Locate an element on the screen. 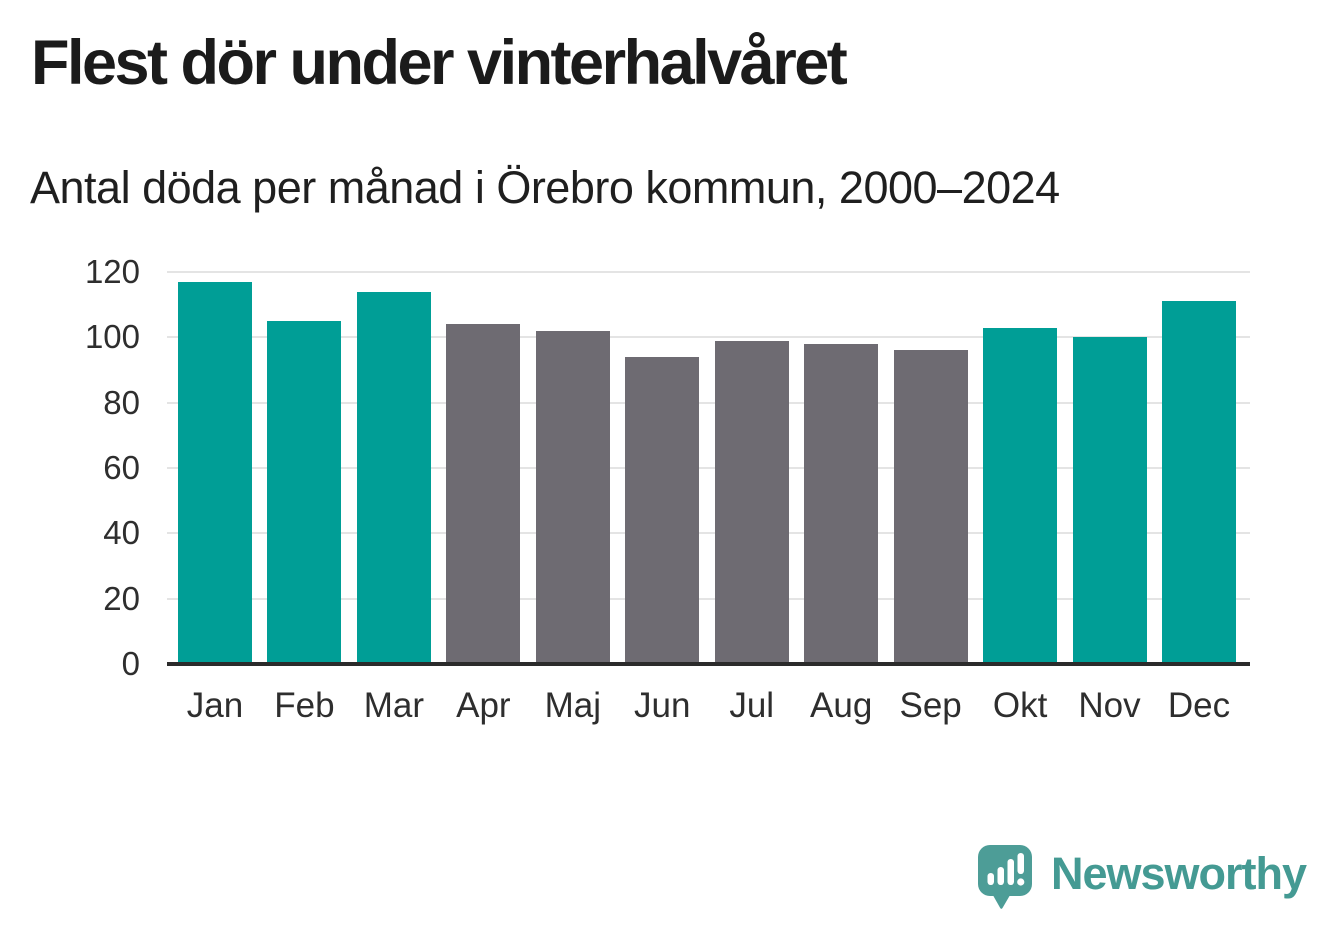 Image resolution: width=1322 pixels, height=939 pixels. bar-sep is located at coordinates (930, 507).